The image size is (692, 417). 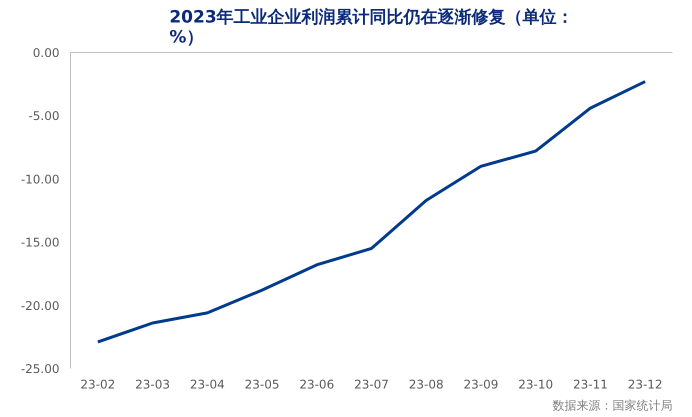 What do you see at coordinates (207, 385) in the screenshot?
I see `x-tick-label: 23-04` at bounding box center [207, 385].